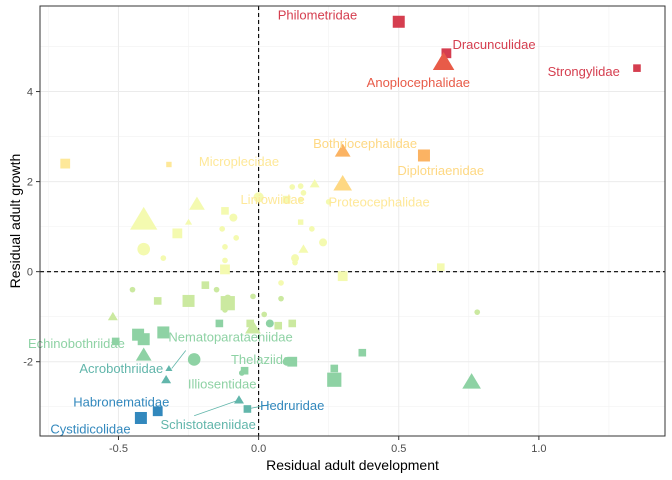  What do you see at coordinates (121, 402) in the screenshot?
I see `family-label: Habronematidae` at bounding box center [121, 402].